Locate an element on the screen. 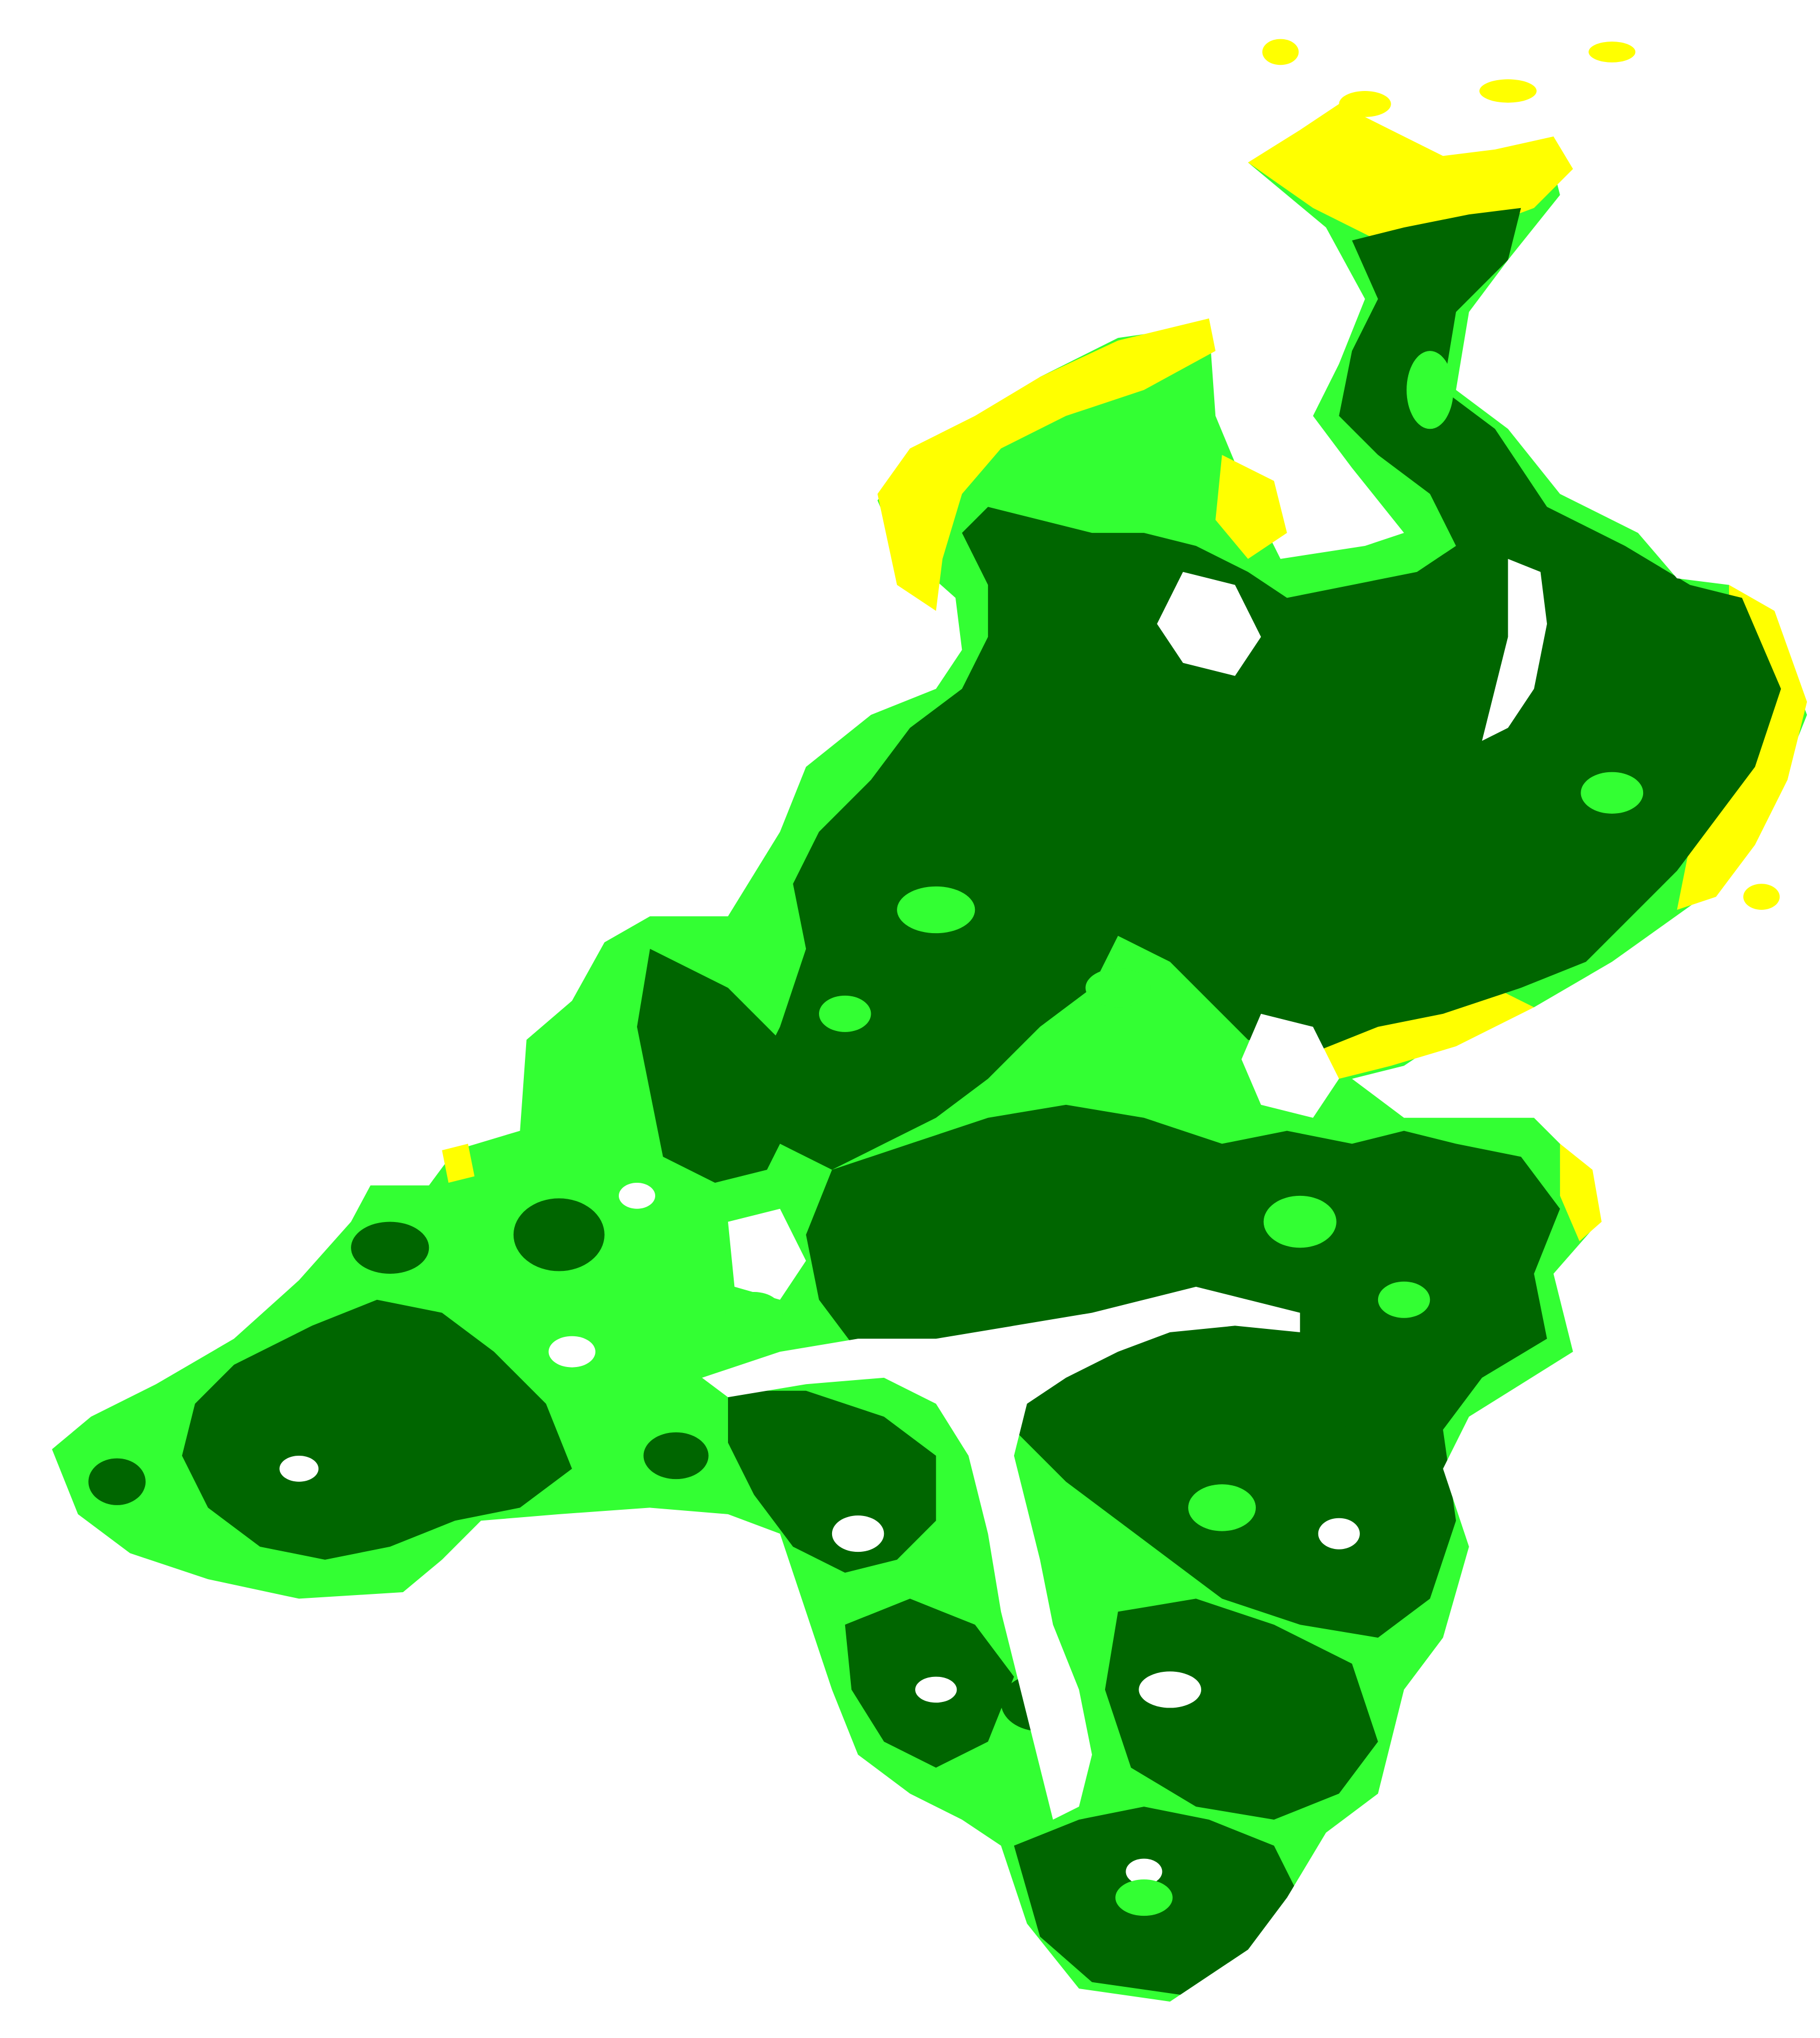 This screenshot has width=1820, height=2038. sparse-patch-east-lobe is located at coordinates (1581, 1192).